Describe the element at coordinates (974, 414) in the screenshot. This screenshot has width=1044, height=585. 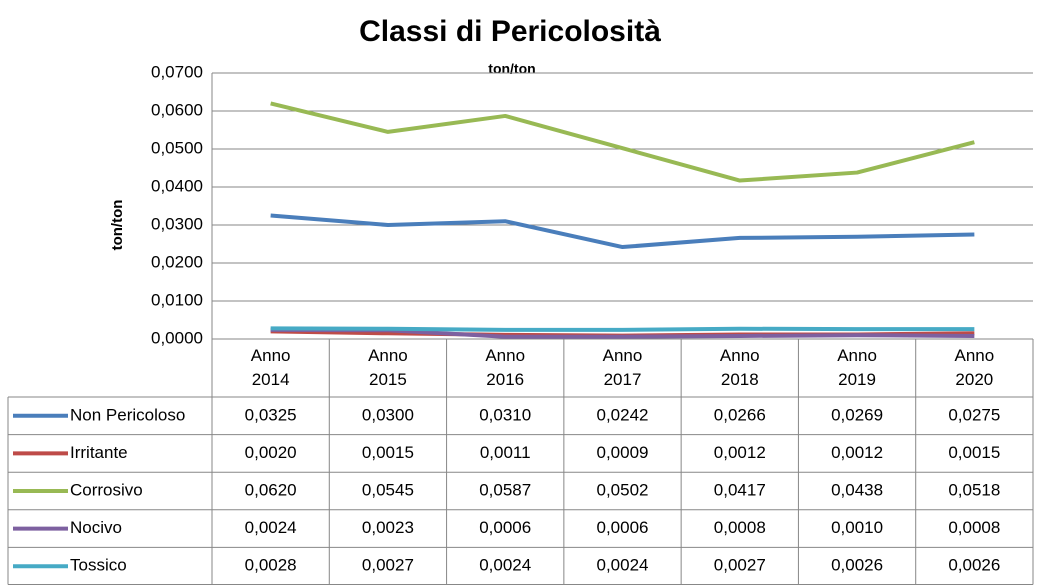
I see `table-cell: 0,0275` at that location.